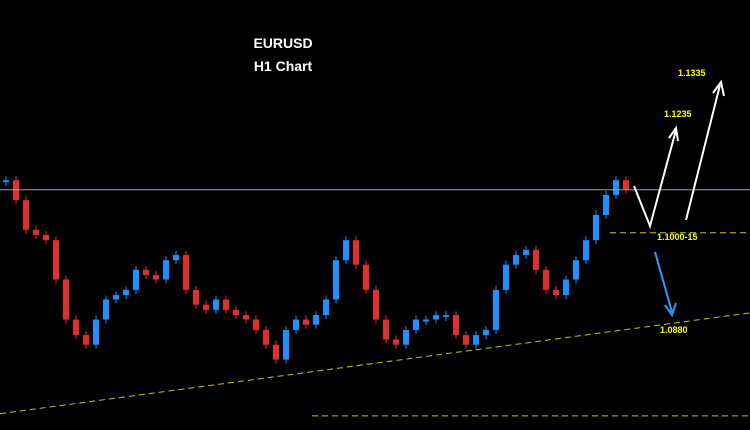  What do you see at coordinates (678, 114) in the screenshot?
I see `annotation: 1.1235` at bounding box center [678, 114].